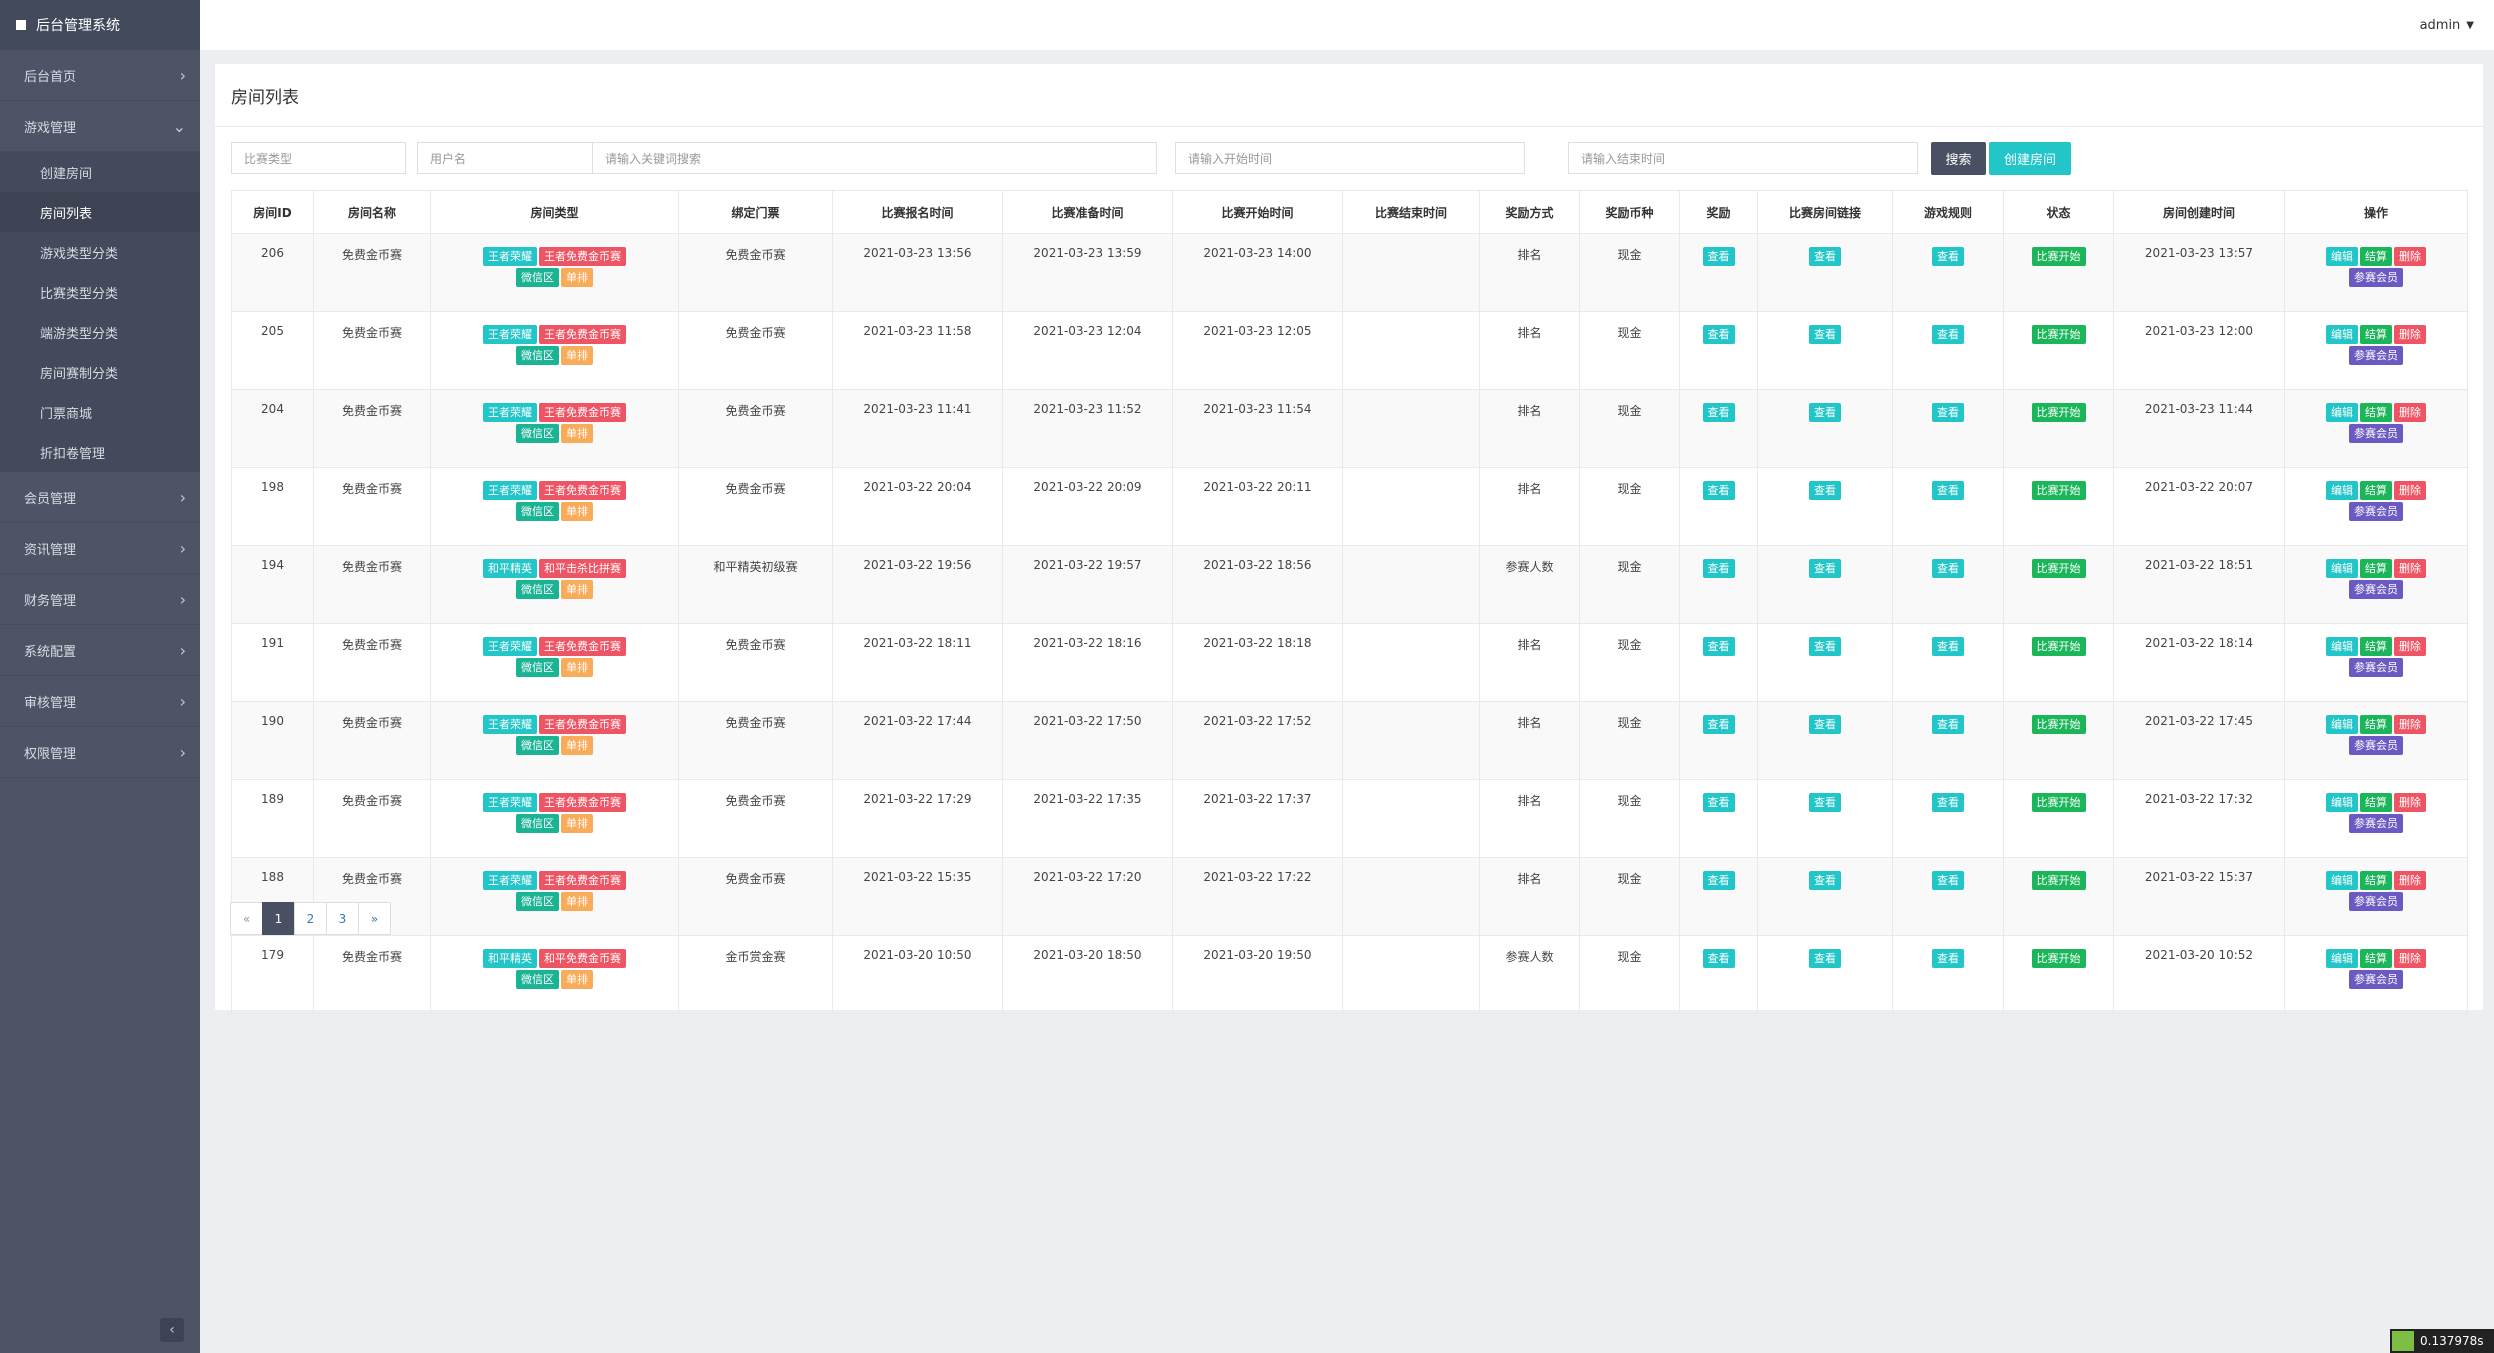 The height and width of the screenshot is (1353, 2494). I want to click on sidebar-item: 系统配置 ›, so click(100, 650).